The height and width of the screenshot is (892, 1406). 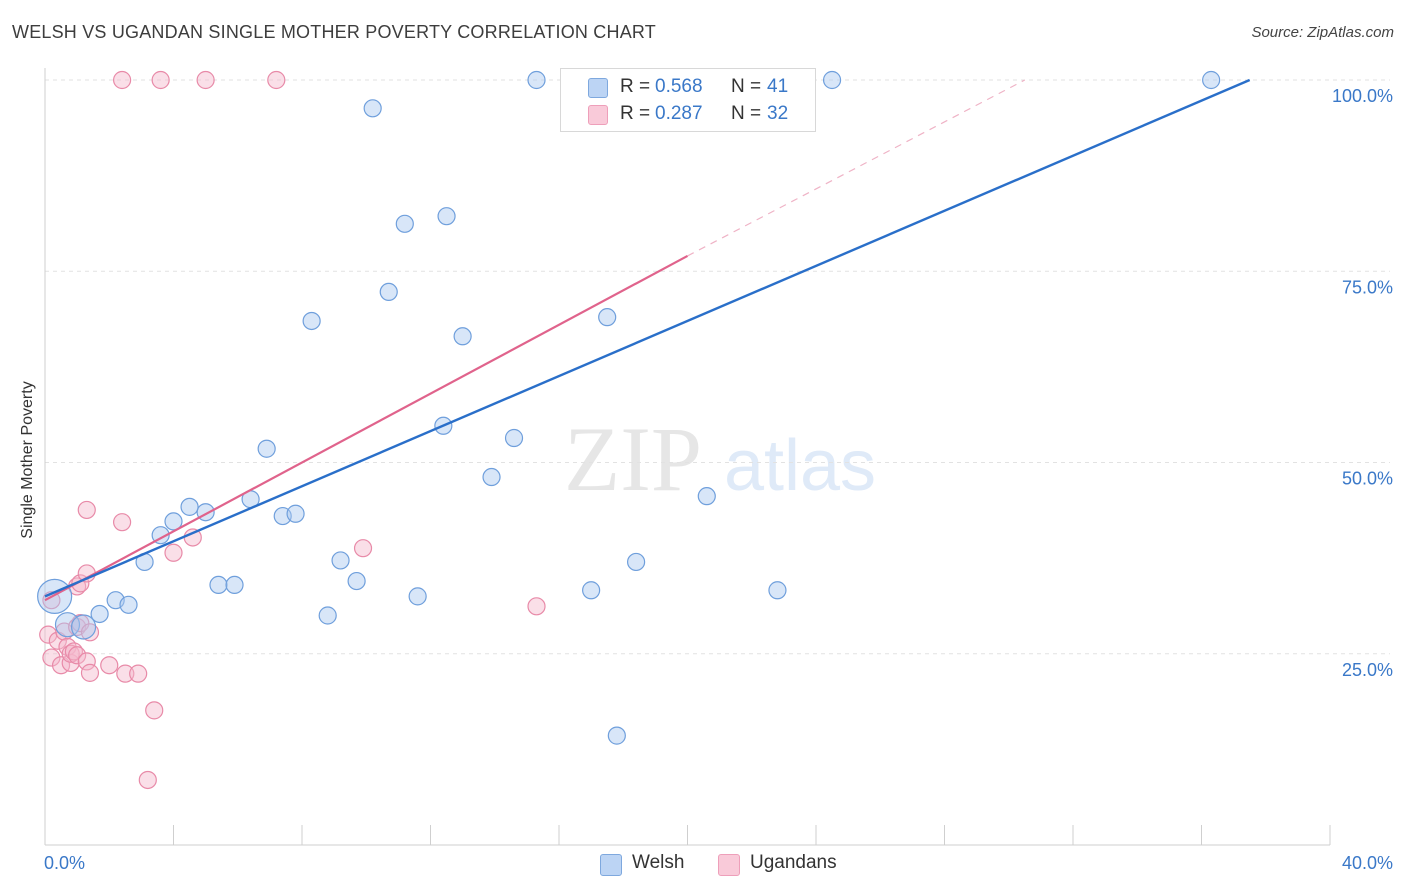 What do you see at coordinates (720, 459) in the screenshot?
I see `watermark: ZIP atlas` at bounding box center [720, 459].